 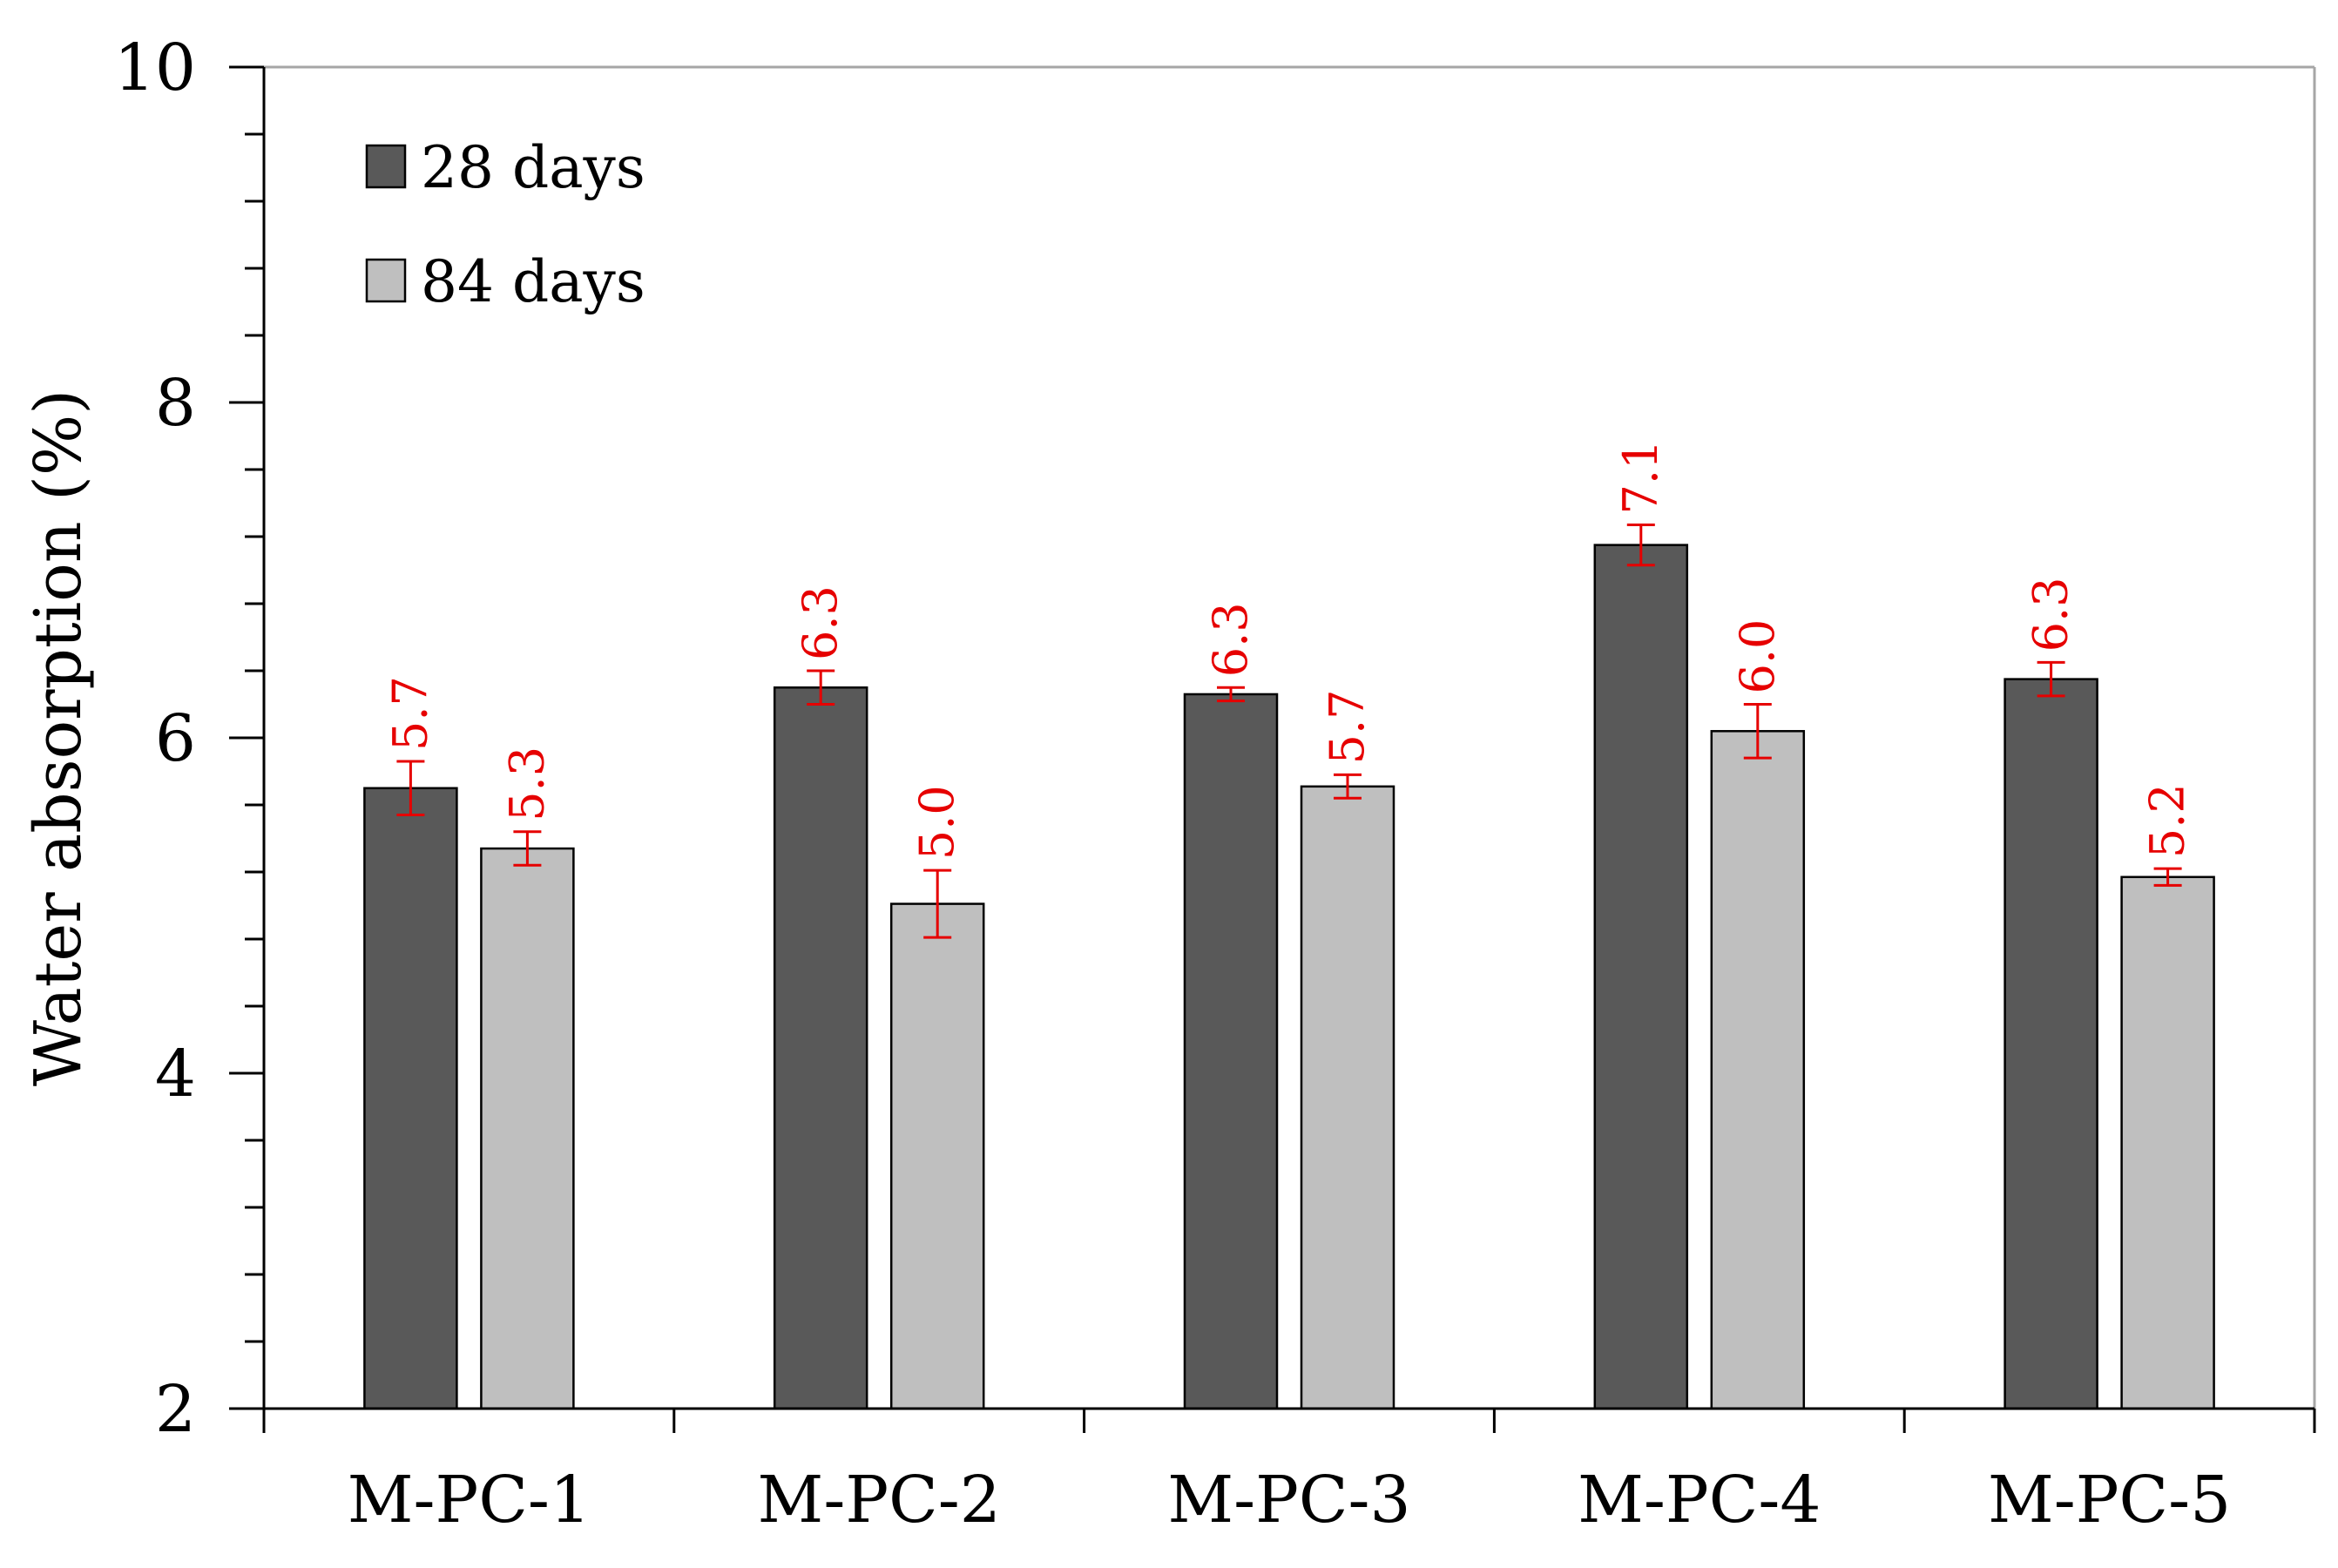 I want to click on x-tick-label: M-PC-4, so click(x=1699, y=1500).